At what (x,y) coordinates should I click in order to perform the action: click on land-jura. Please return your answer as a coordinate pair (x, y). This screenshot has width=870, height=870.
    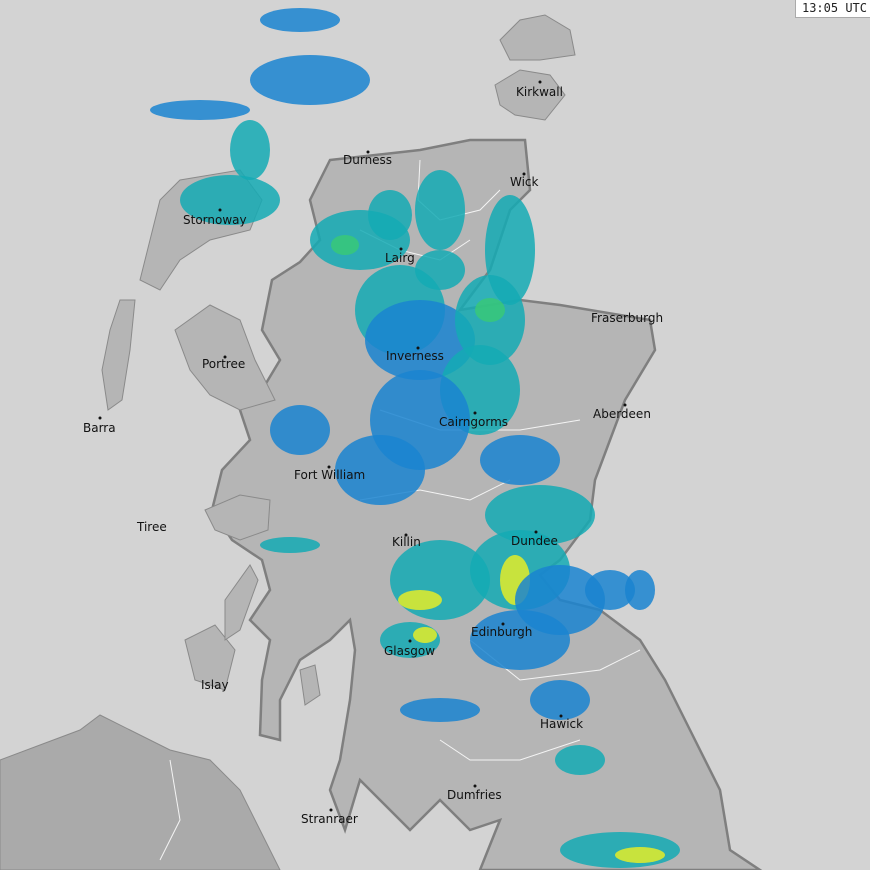
    Looking at the image, I should click on (241, 602).